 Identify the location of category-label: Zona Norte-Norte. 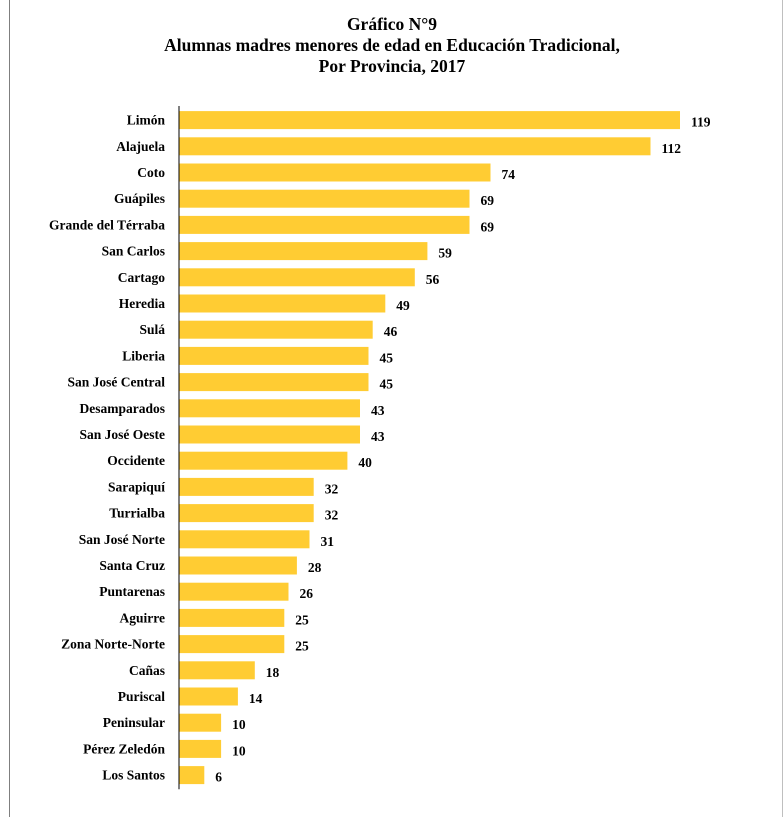
(113, 644).